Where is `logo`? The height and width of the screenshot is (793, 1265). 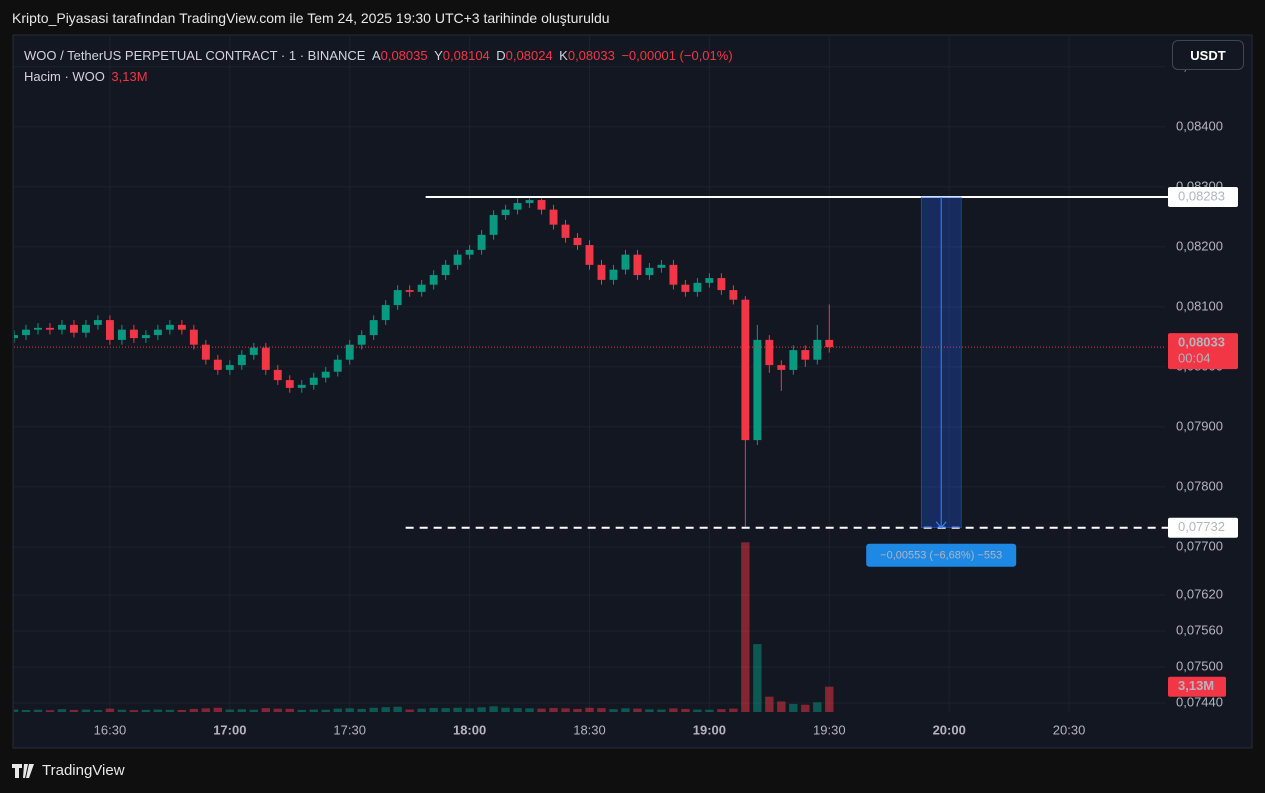
logo is located at coordinates (23, 770).